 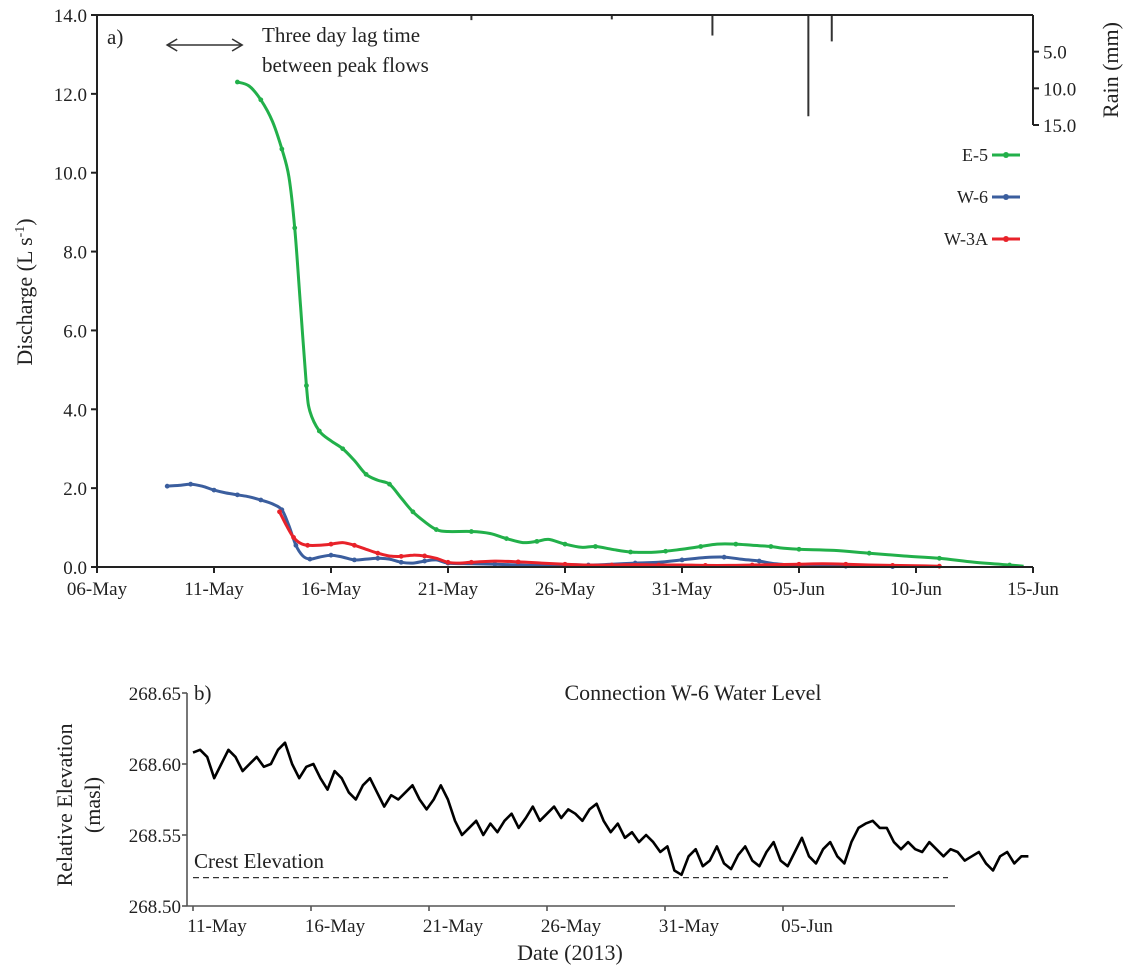 I want to click on discharge-y-axis-title: Discharge (L s-1), so click(x=24, y=291).